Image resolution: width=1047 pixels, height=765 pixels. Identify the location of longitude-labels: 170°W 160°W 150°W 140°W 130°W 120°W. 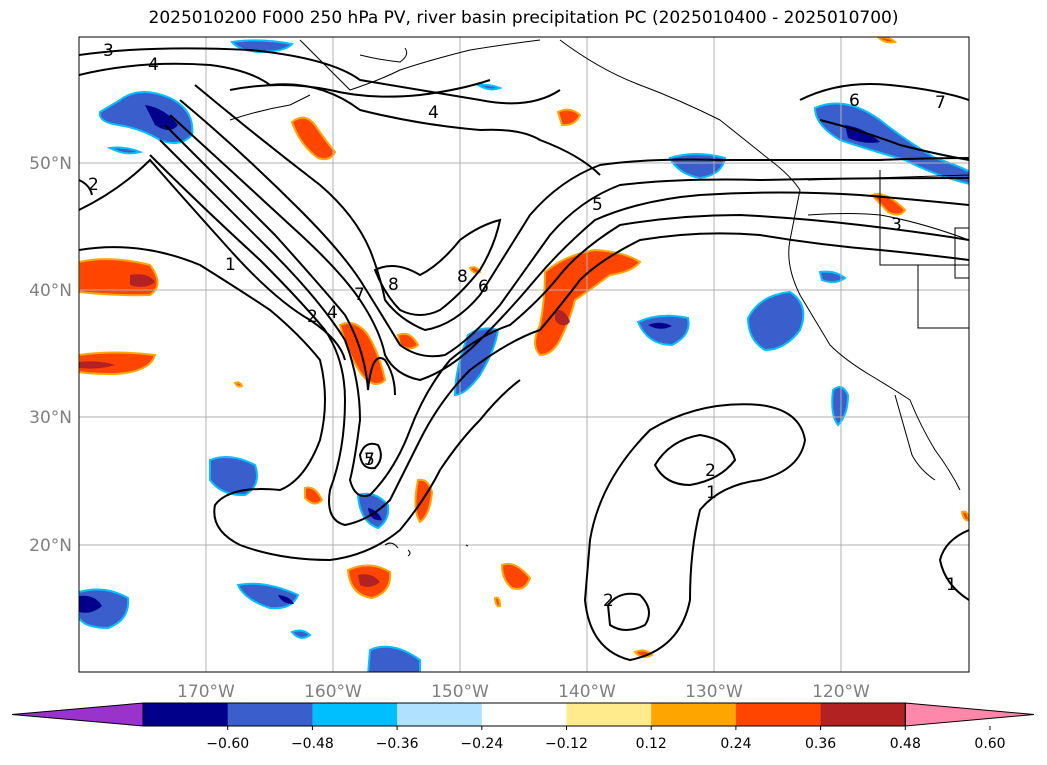
(523, 692).